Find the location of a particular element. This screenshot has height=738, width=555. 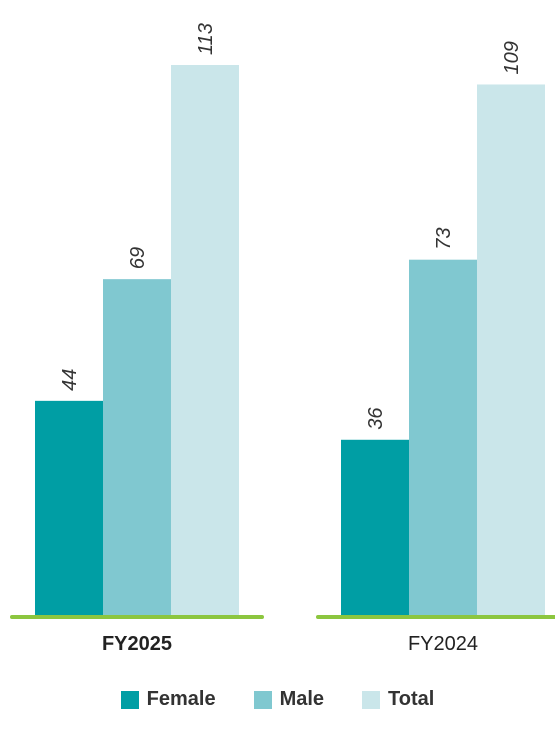

bar-fy2024-female is located at coordinates (375, 527).